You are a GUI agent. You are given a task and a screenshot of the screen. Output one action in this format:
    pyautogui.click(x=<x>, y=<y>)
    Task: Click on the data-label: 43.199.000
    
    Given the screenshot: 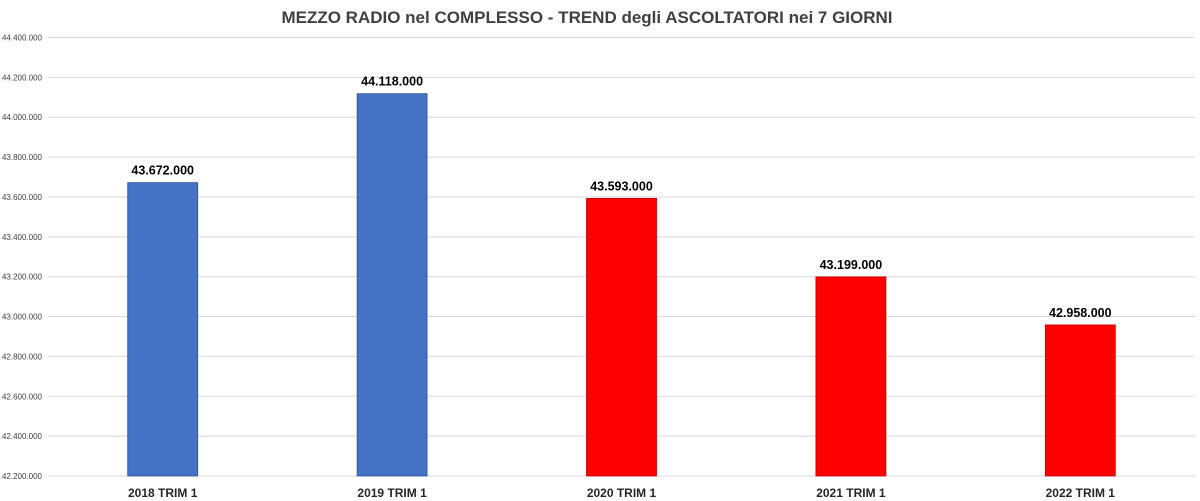 What is the action you would take?
    pyautogui.click(x=851, y=265)
    